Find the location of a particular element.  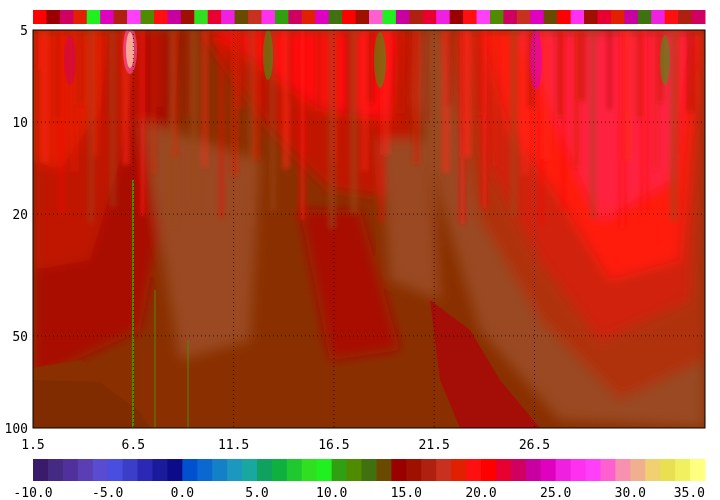

colorbar-tick-label: 10.0 is located at coordinates (331, 493).